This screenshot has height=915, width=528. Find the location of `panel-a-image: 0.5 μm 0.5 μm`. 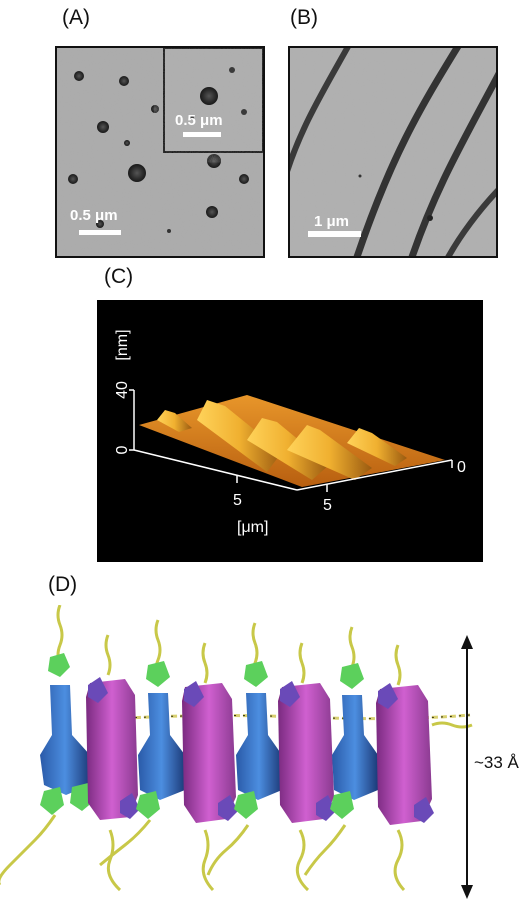

panel-a-image: 0.5 μm 0.5 μm is located at coordinates (160, 152).